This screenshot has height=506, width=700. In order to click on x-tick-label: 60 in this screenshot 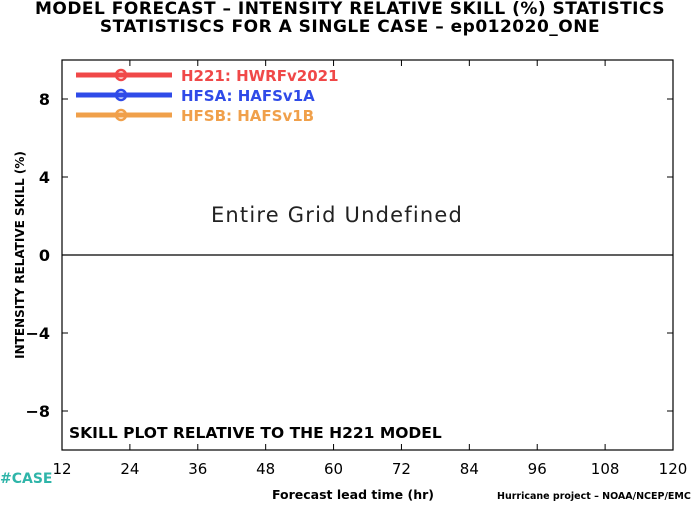, I will do `click(333, 469)`.